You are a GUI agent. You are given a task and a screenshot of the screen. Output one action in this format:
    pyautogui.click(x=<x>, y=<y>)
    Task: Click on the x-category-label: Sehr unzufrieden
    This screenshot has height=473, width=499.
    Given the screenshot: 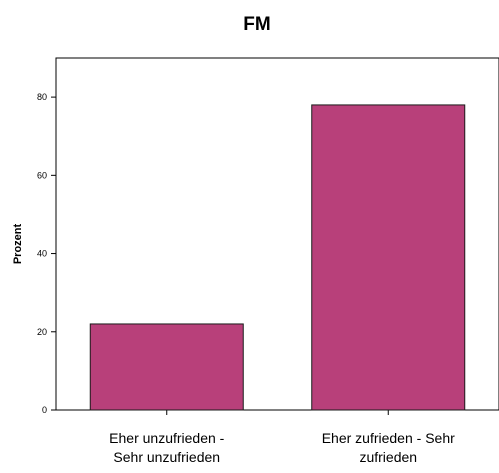 What is the action you would take?
    pyautogui.click(x=166, y=457)
    